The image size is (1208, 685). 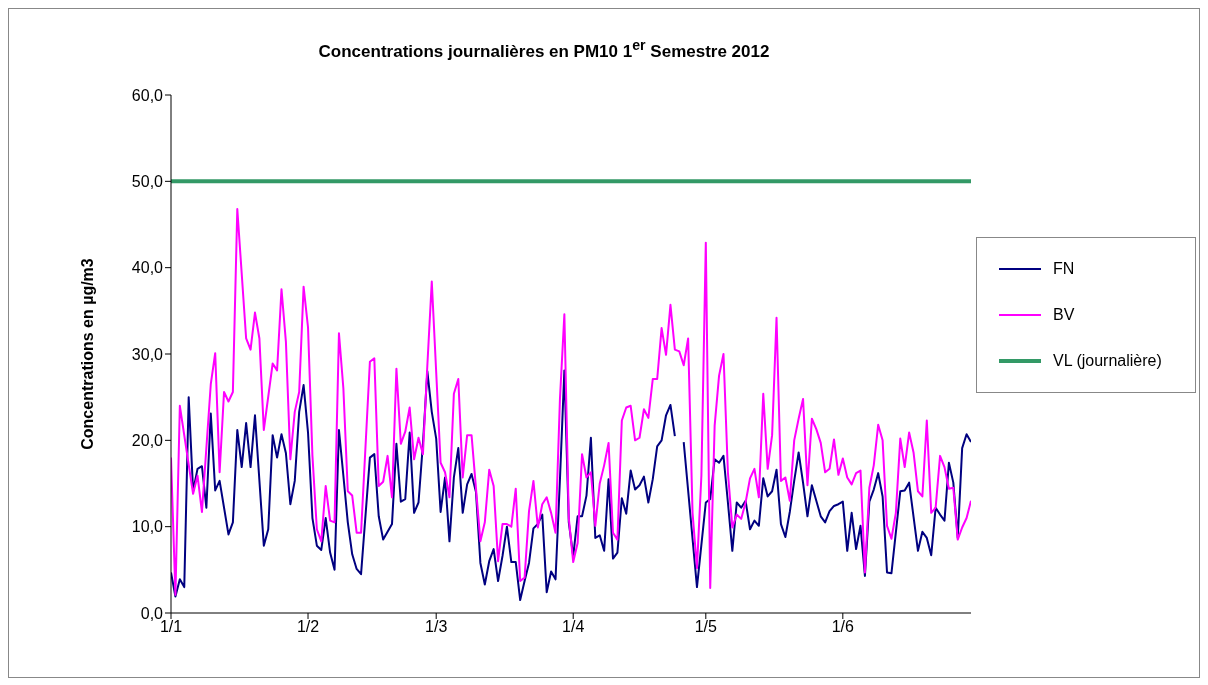 What do you see at coordinates (147, 354) in the screenshot?
I see `y-tick-label: 30,0` at bounding box center [147, 354].